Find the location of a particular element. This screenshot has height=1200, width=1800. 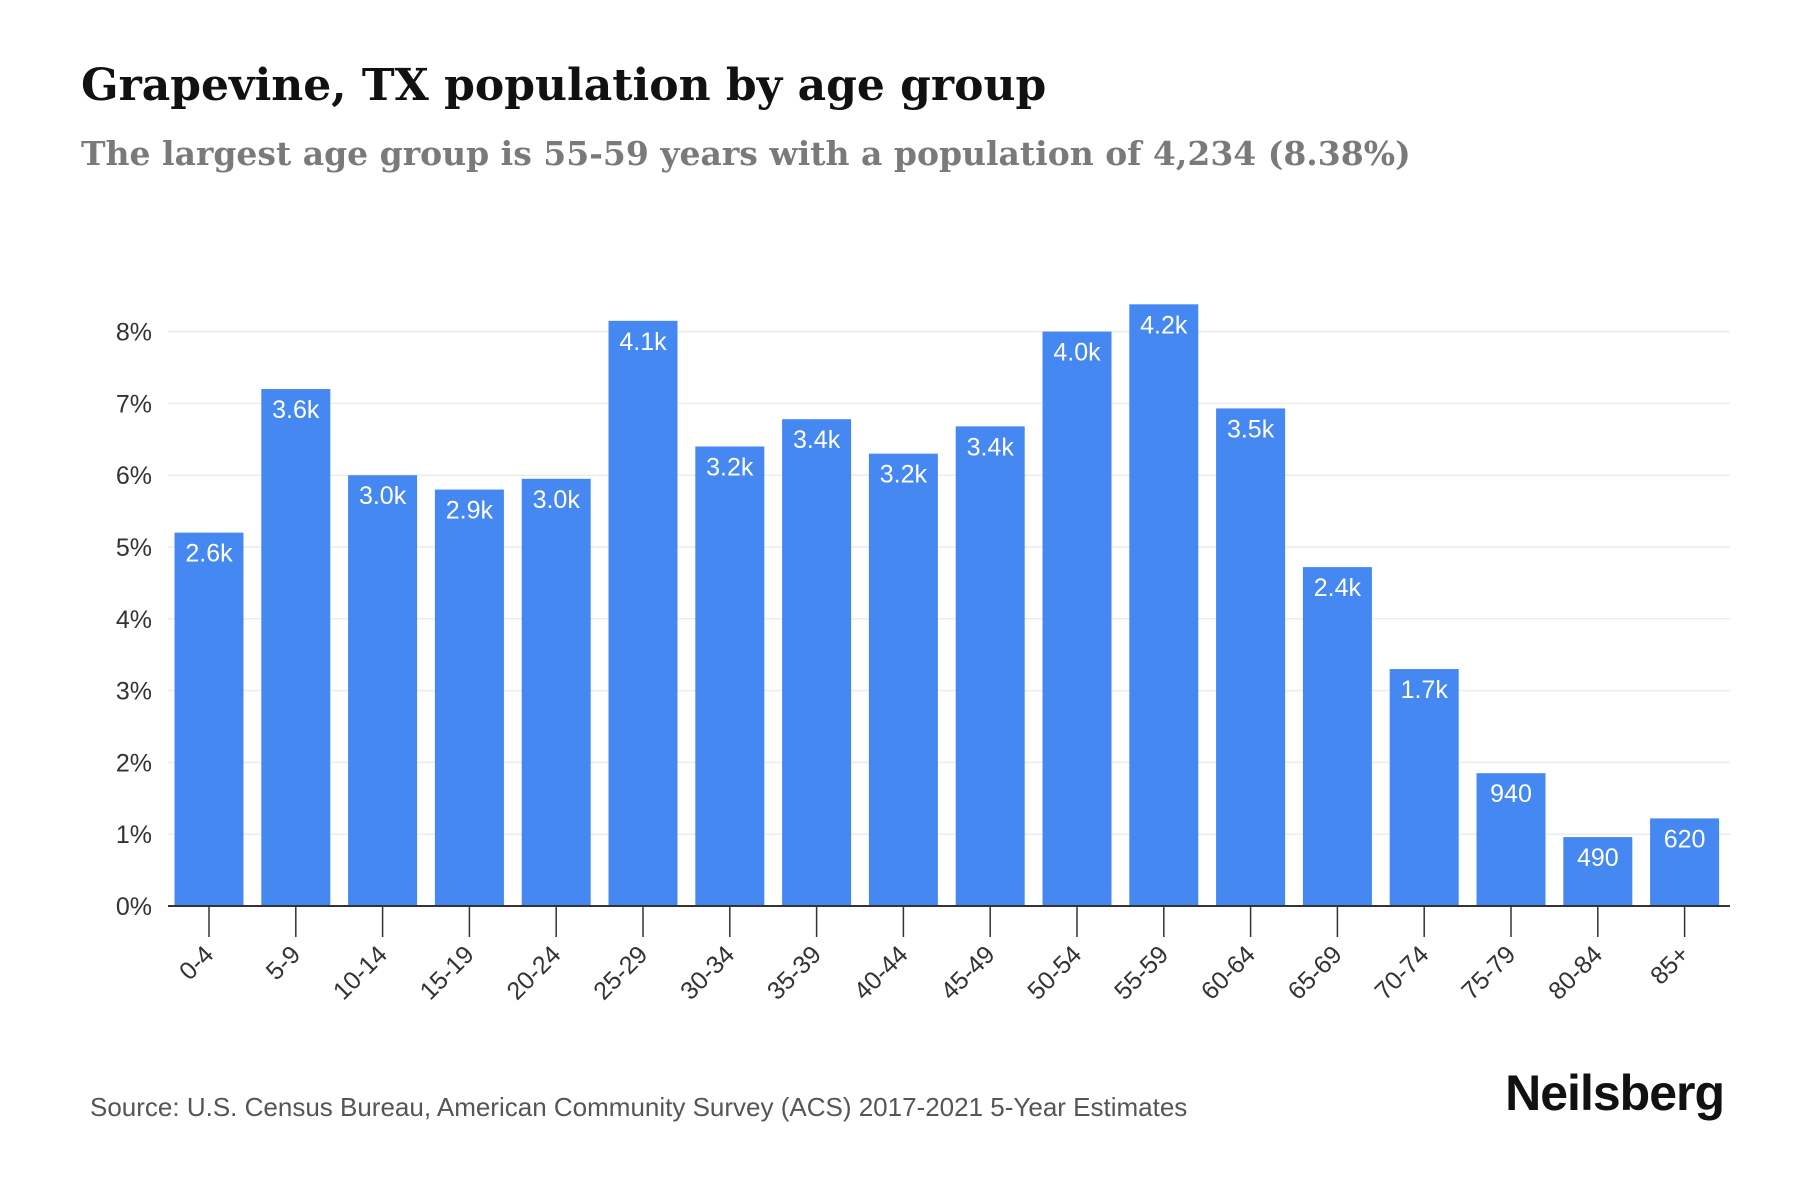

x-tick-label: 85+ is located at coordinates (1670, 965).